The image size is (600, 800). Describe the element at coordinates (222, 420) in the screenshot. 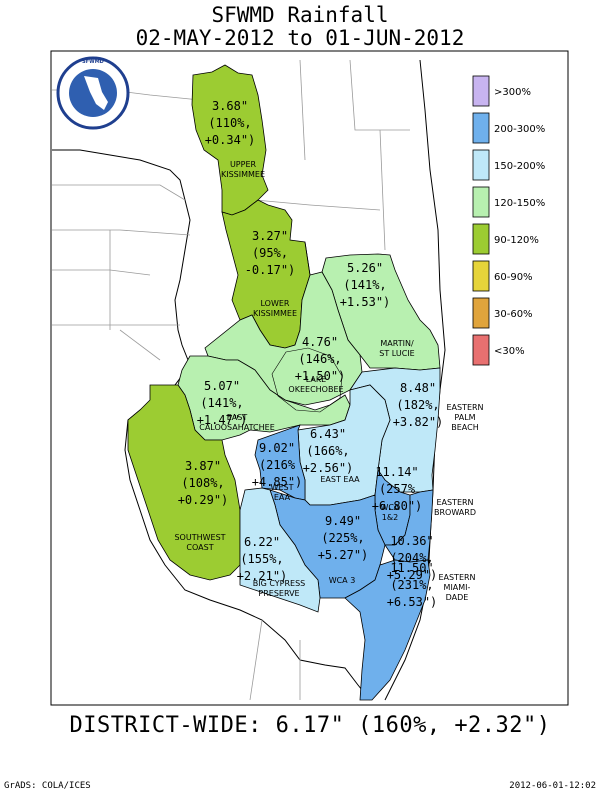

I see `region-value: +1.47")` at that location.